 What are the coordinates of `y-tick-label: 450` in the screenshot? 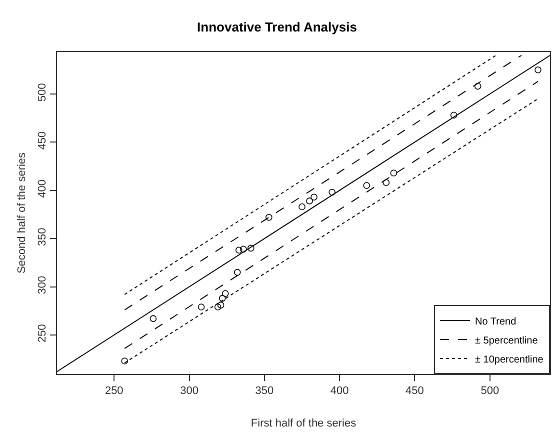 It's located at (42, 140).